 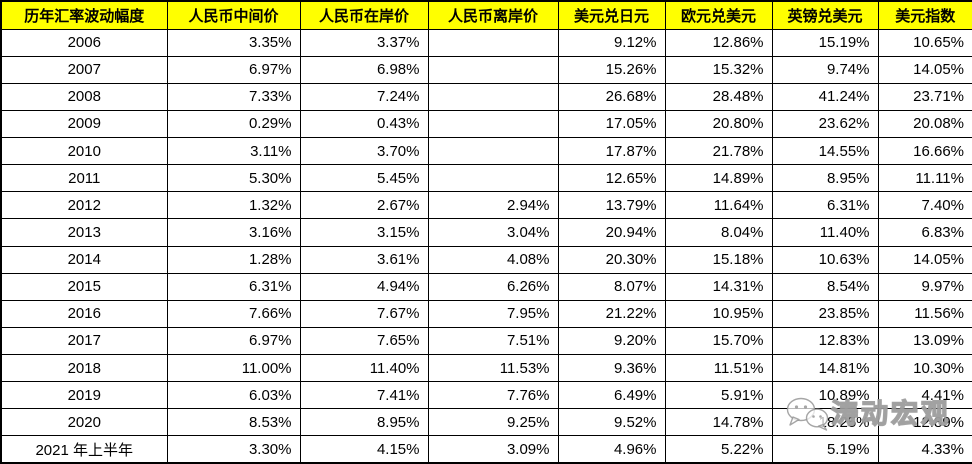 I want to click on value-cell: 12.83%, so click(x=825, y=341).